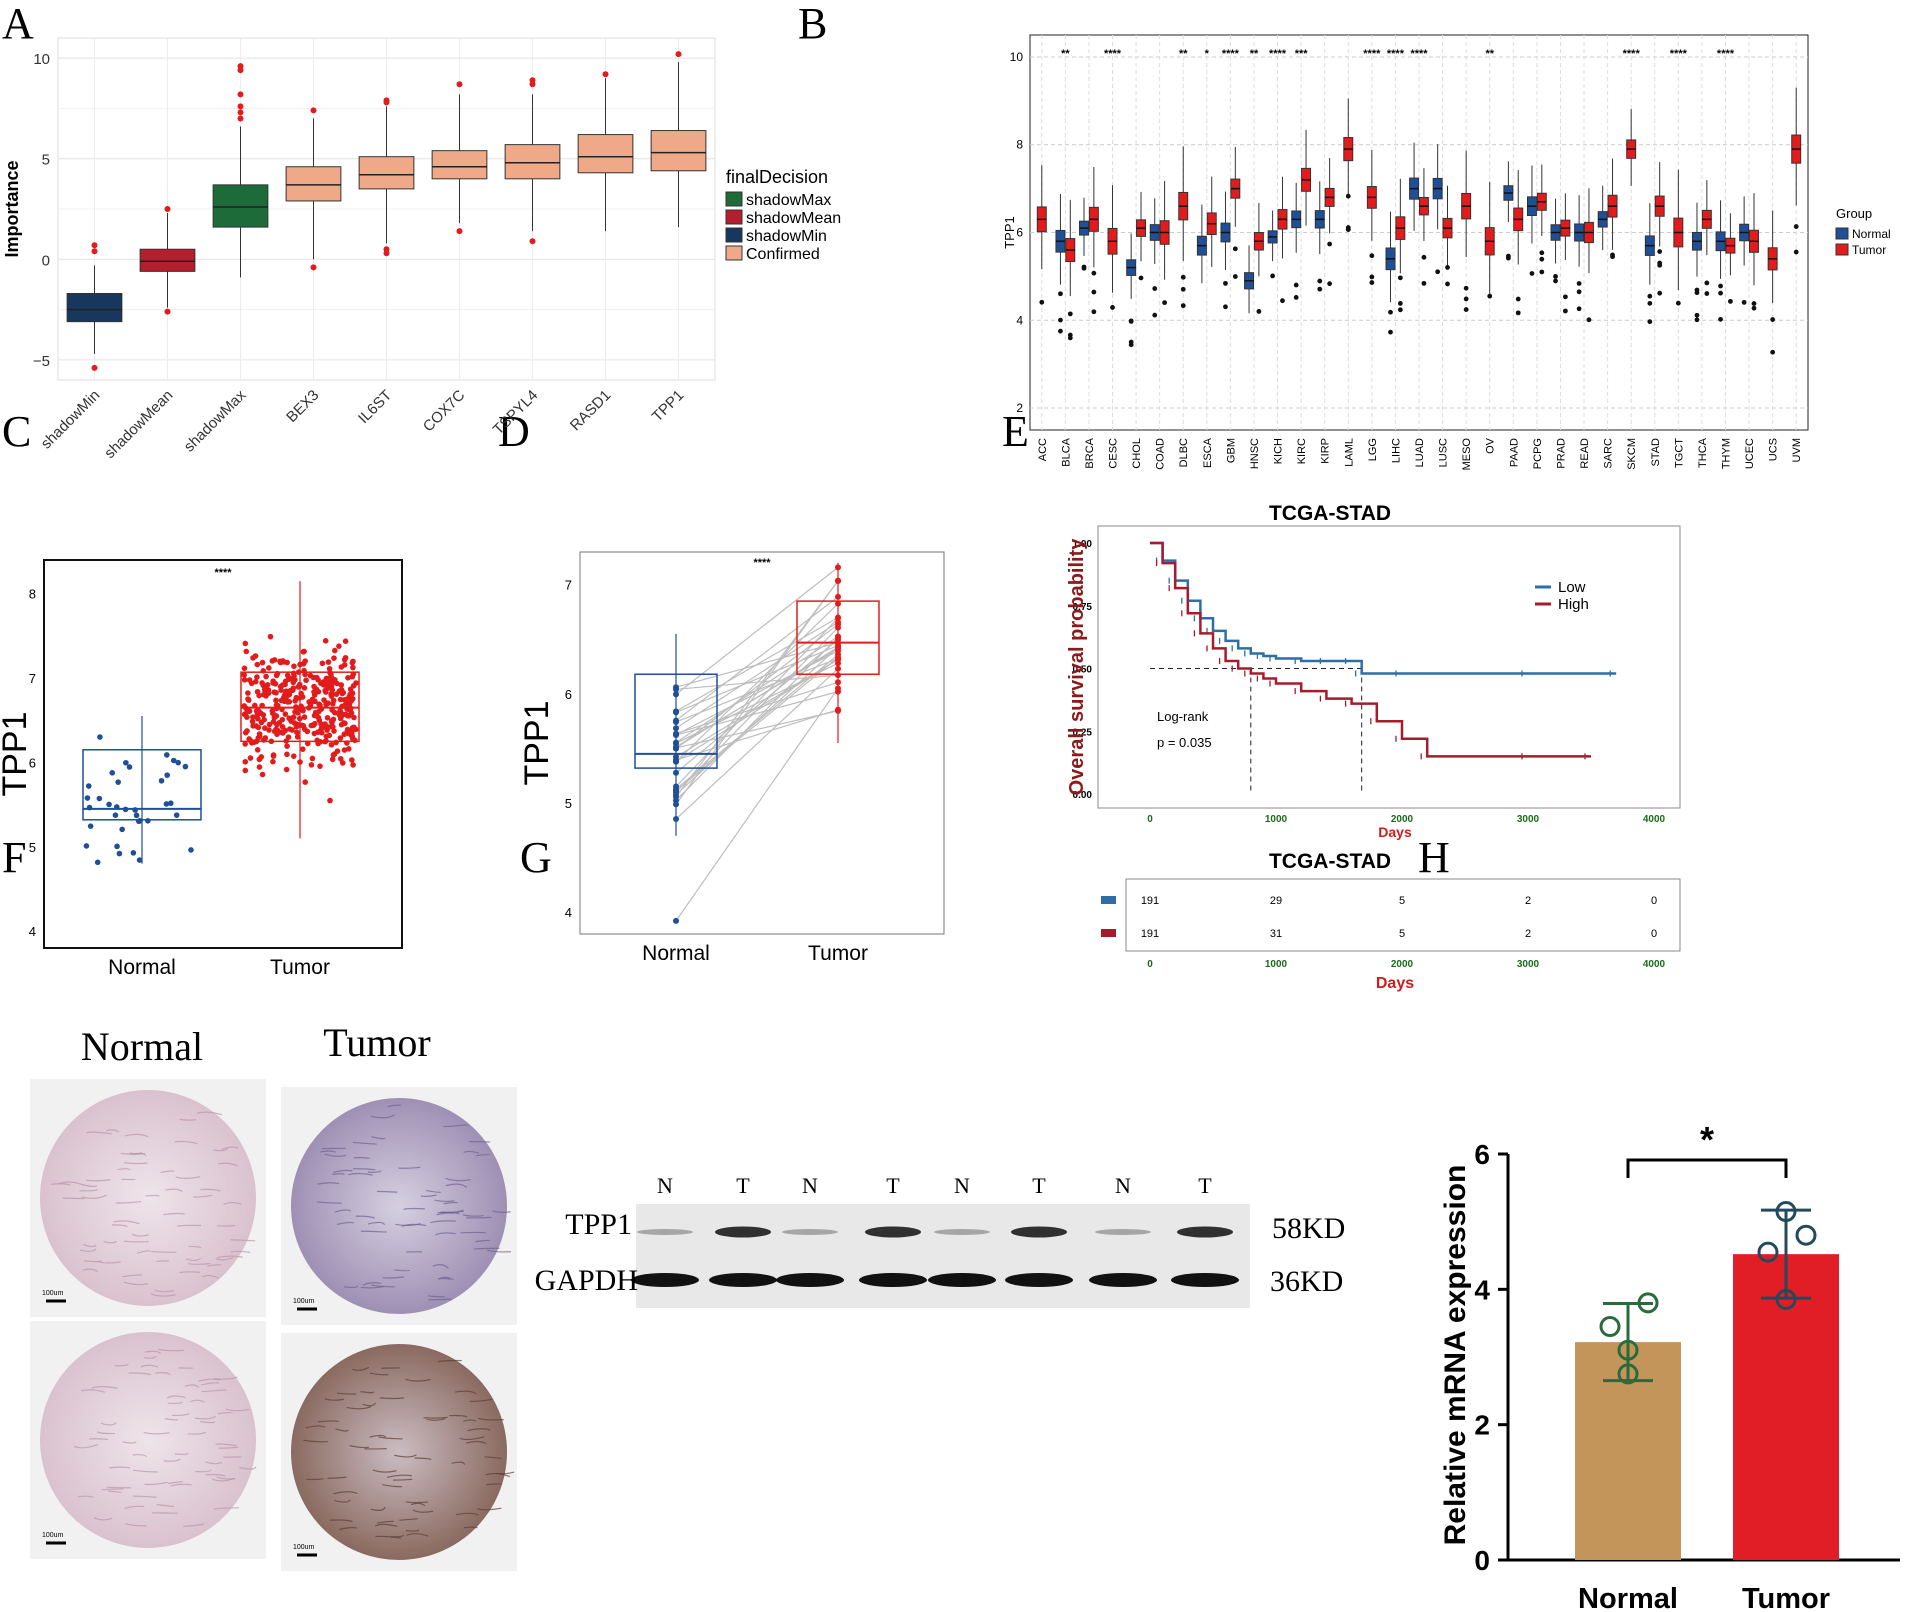 Image resolution: width=1905 pixels, height=1612 pixels. I want to click on y-tick-label: 10, so click(1017, 57).